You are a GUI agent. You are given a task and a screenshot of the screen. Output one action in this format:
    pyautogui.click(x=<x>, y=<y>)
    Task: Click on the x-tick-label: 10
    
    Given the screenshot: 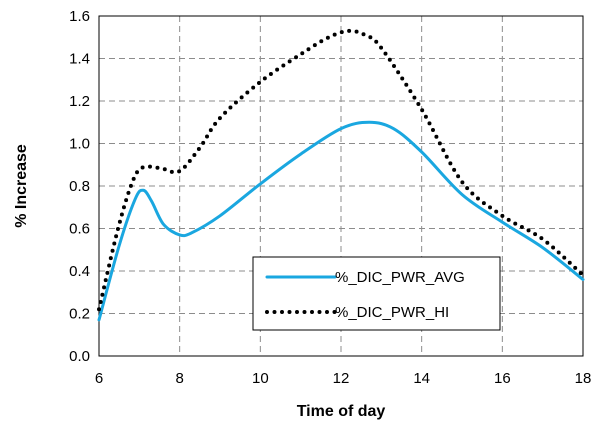 What is the action you would take?
    pyautogui.click(x=260, y=378)
    